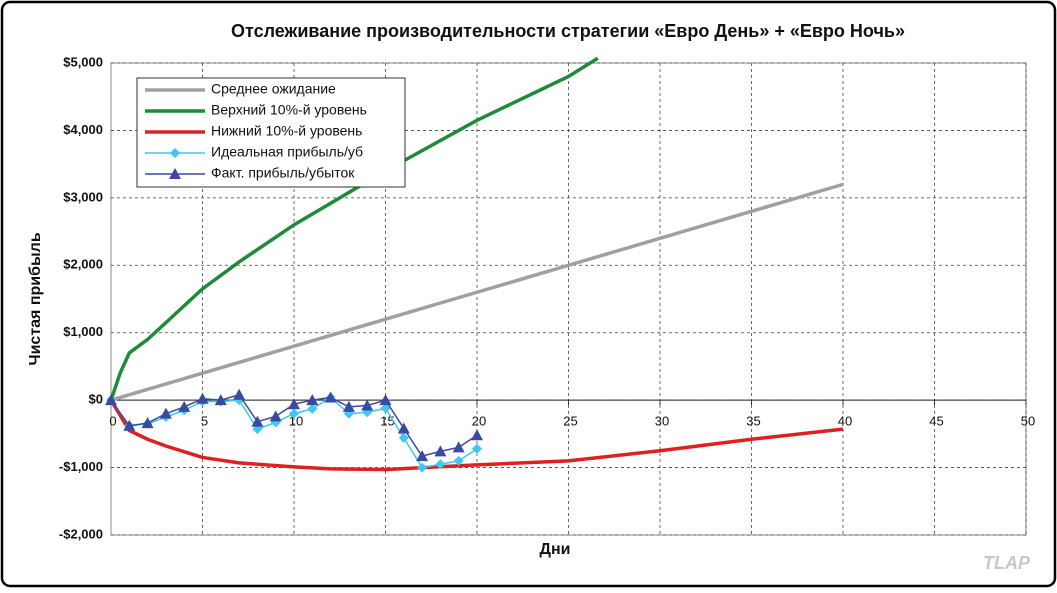 This screenshot has height=593, width=1057. Describe the element at coordinates (570, 421) in the screenshot. I see `x-tick-label: 25` at that location.